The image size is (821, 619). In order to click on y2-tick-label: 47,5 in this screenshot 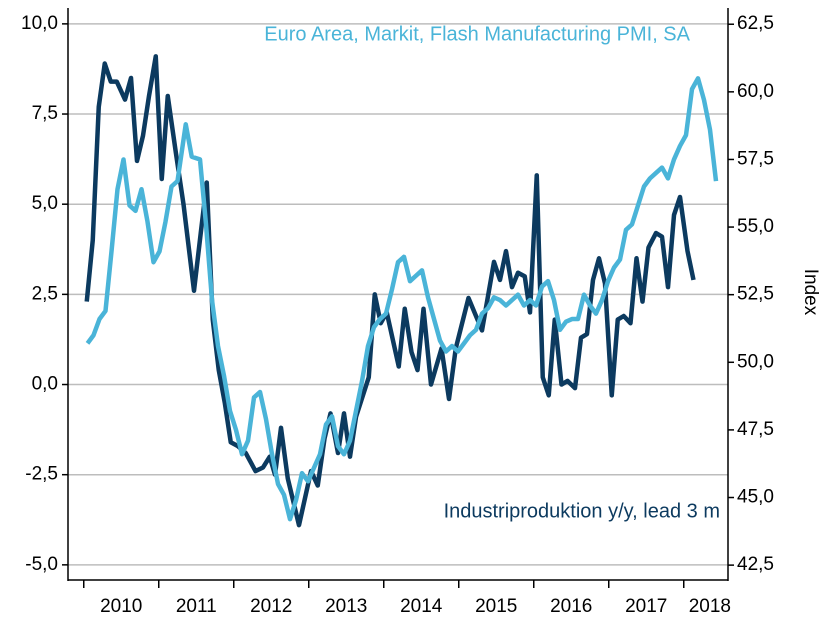, I will do `click(755, 429)`.